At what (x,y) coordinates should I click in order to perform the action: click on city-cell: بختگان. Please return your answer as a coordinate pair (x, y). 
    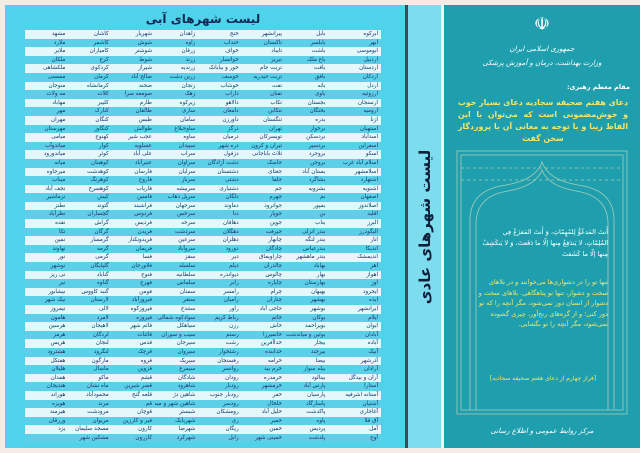
    Looking at the image, I should click on (317, 111).